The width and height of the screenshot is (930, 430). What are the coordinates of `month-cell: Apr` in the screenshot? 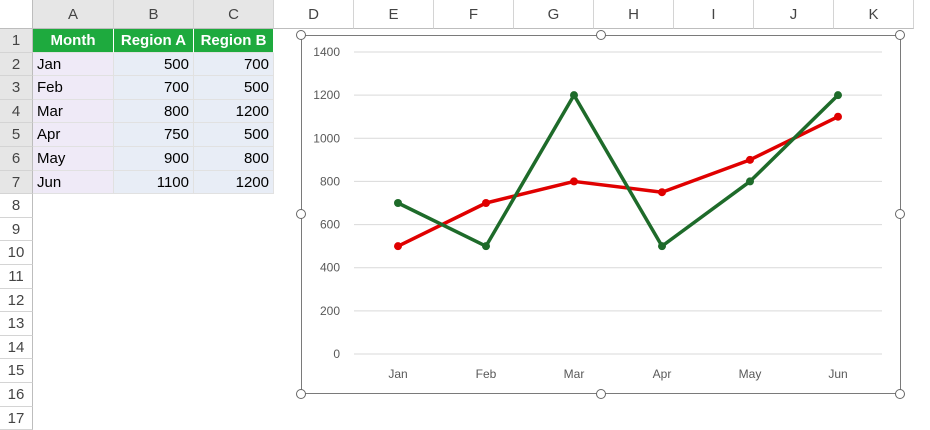 It's located at (73, 135).